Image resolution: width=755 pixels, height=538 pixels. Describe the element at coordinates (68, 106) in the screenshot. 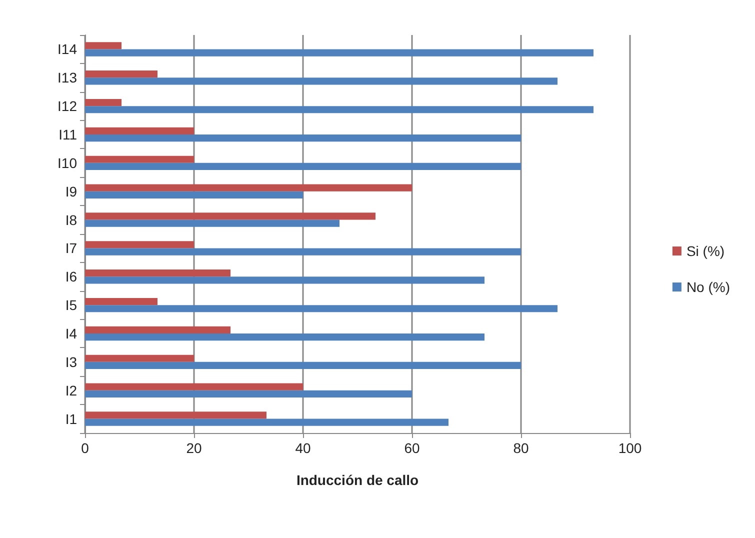

I see `y-tick-label: I12` at that location.